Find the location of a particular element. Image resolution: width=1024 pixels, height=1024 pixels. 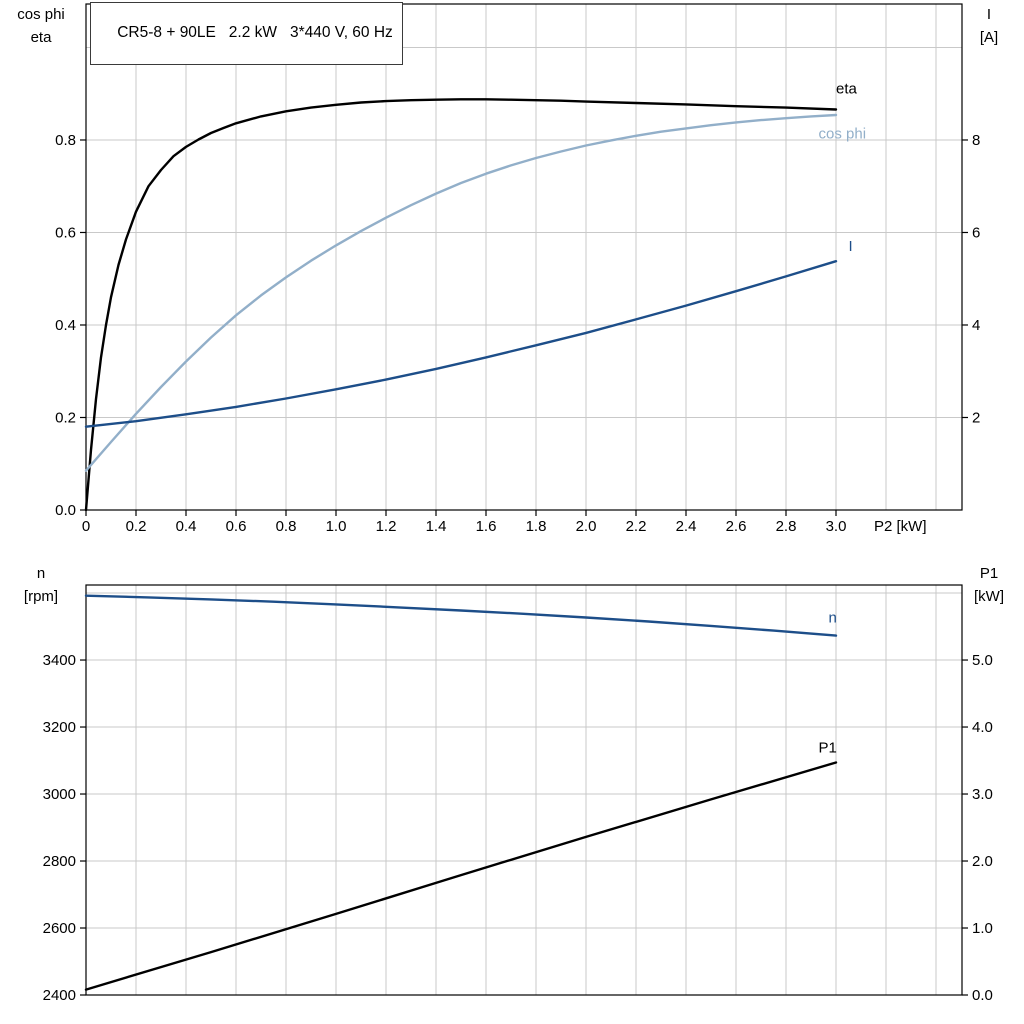

left-tick-label: 0.6 is located at coordinates (65, 232).